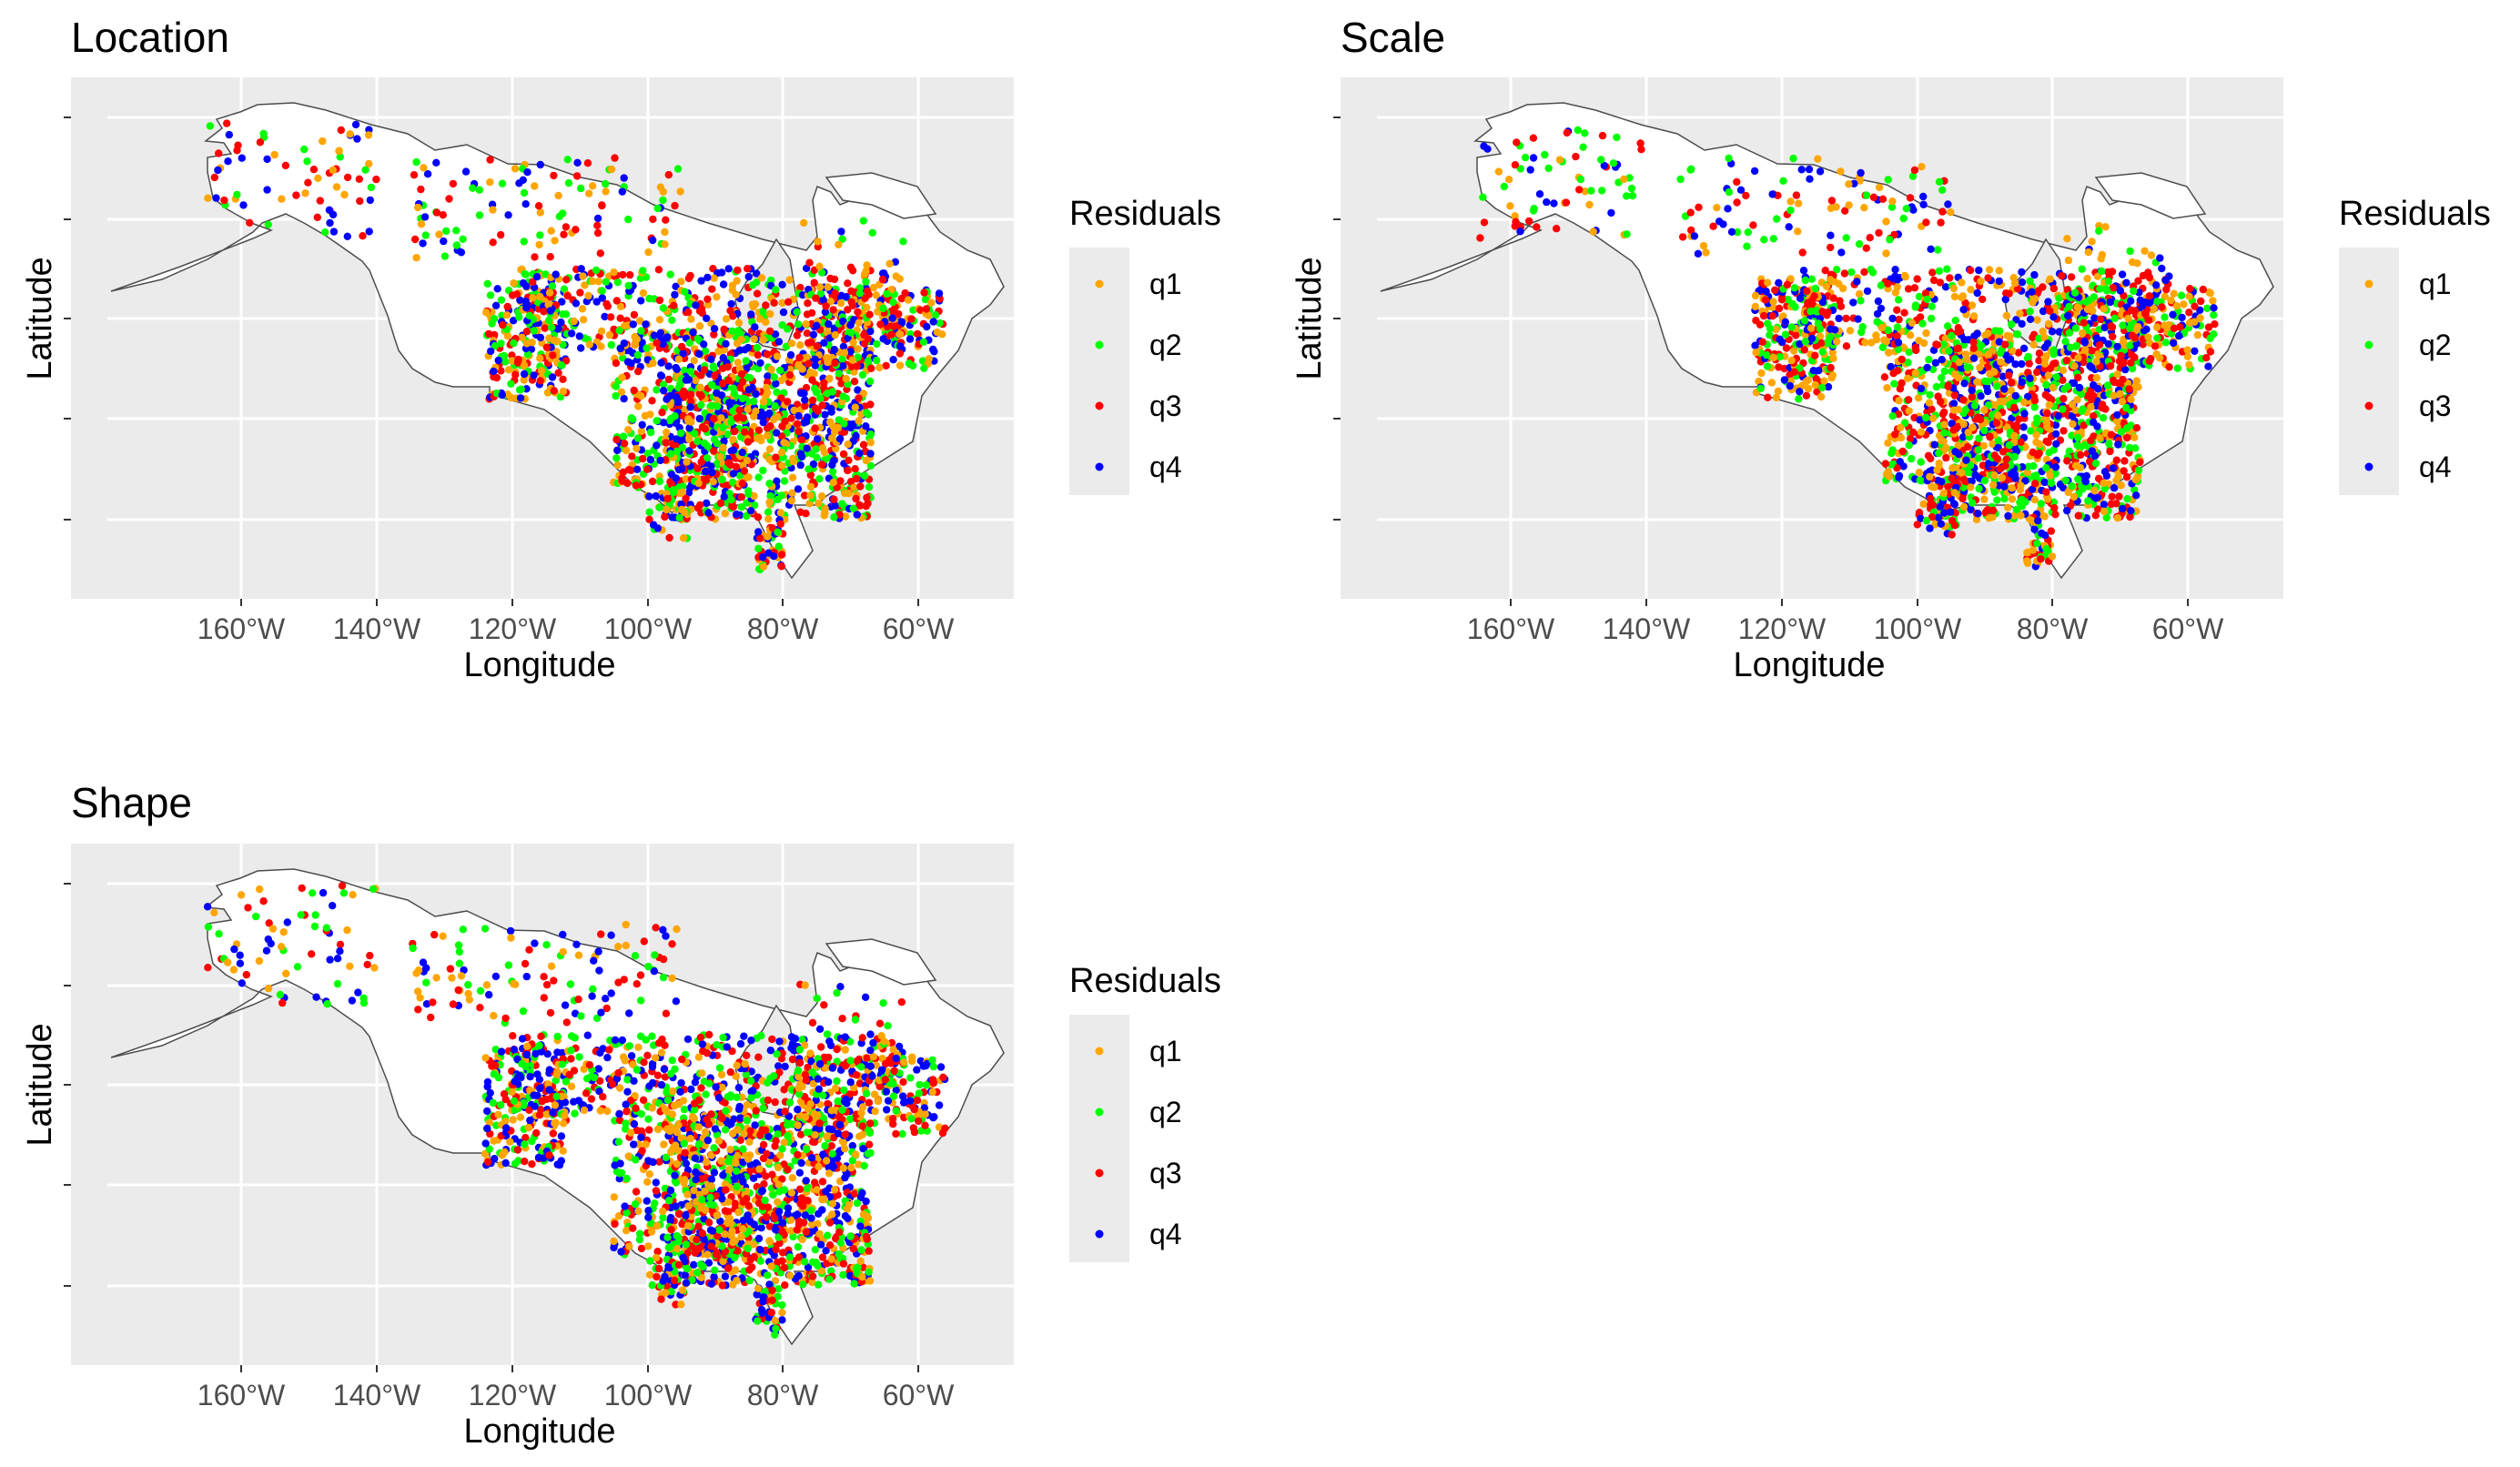 This screenshot has width=2520, height=1467. I want to click on plot-area, so click(542, 338).